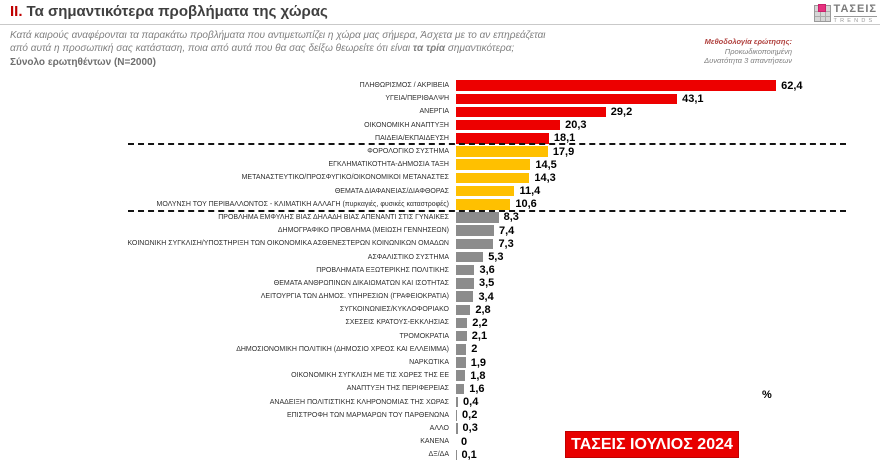 Image resolution: width=880 pixels, height=472 pixels. I want to click on bar-label: ΥΓΕΙΑ/ΠΕΡΙΘΑΛΨΗ, so click(417, 99).